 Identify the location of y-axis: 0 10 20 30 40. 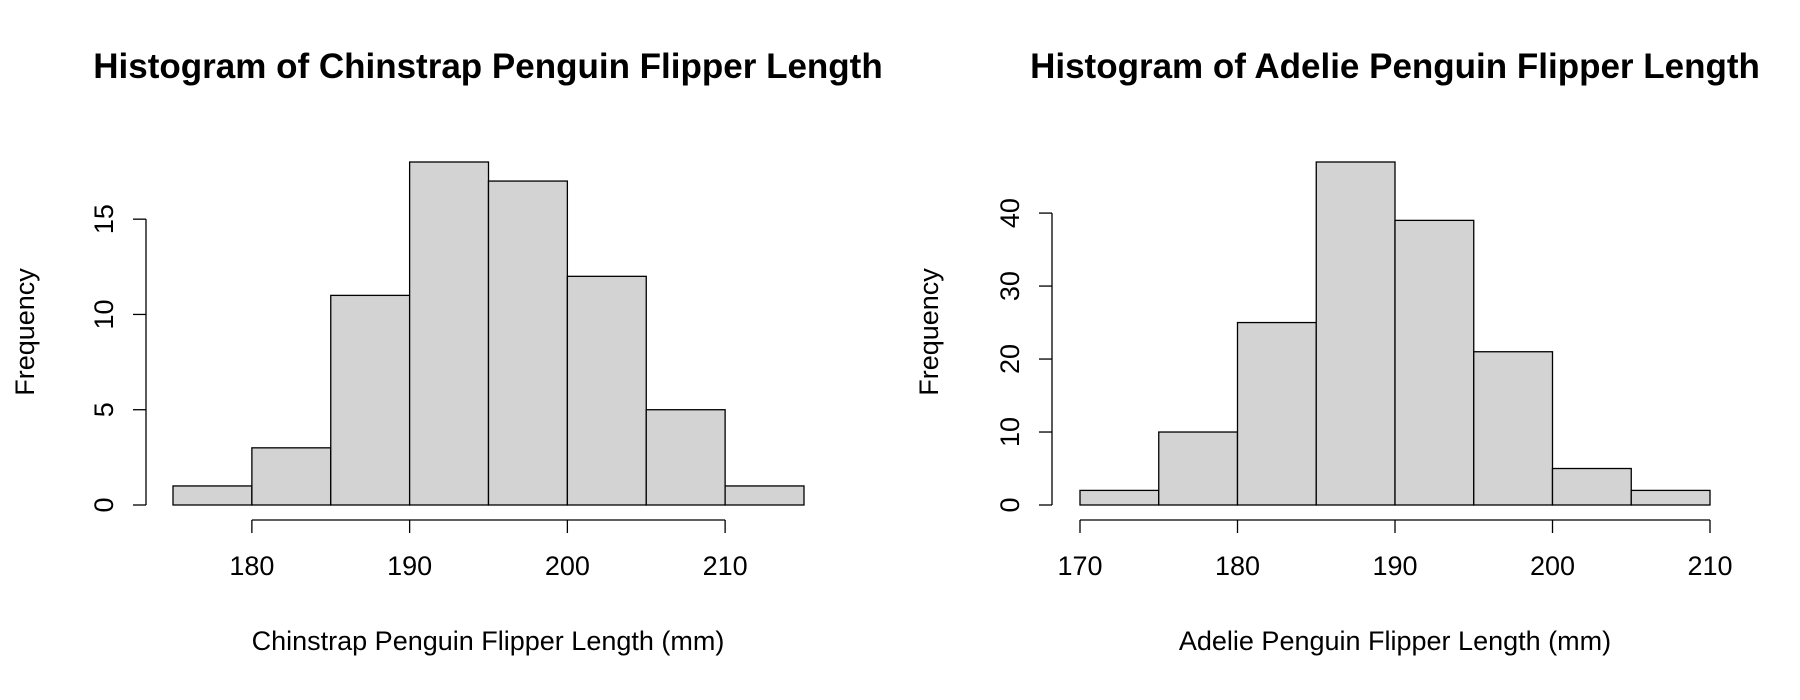
(1024, 355).